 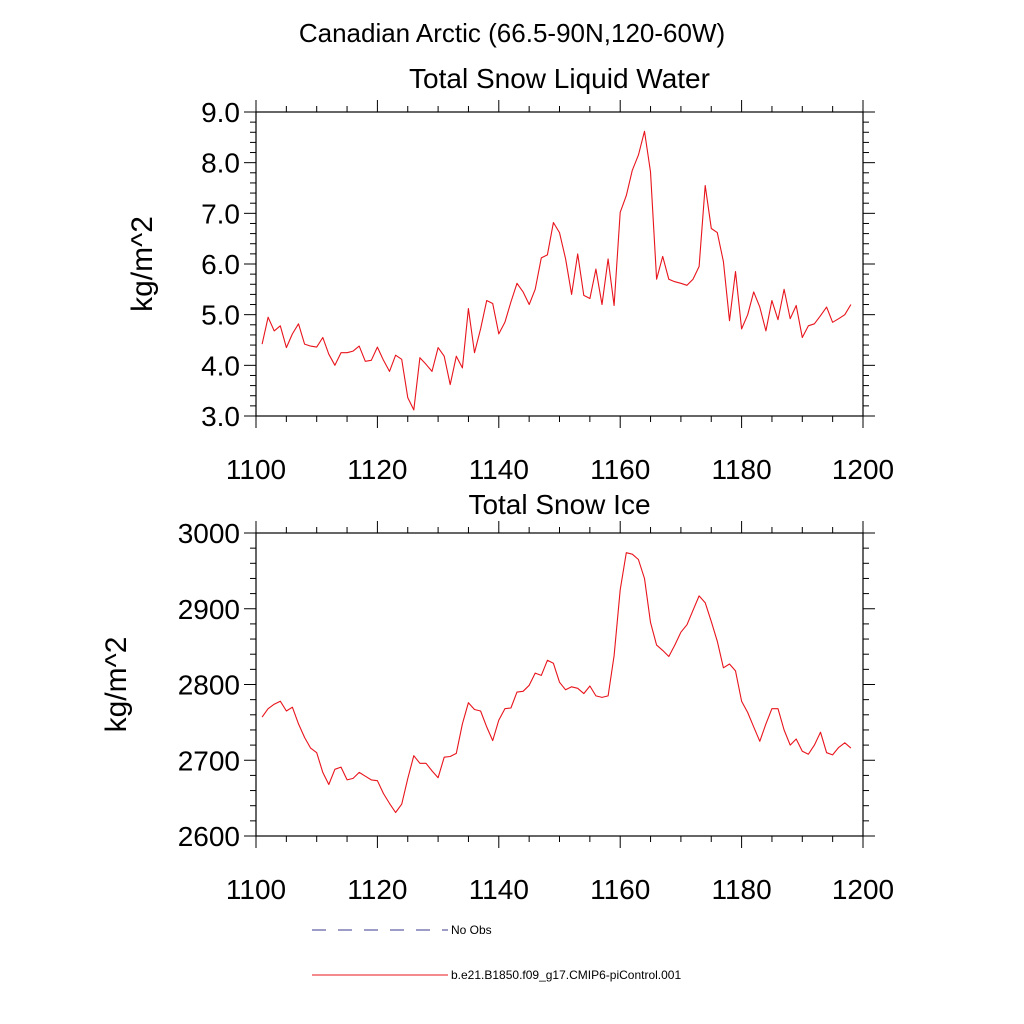 What do you see at coordinates (220, 315) in the screenshot?
I see `y-tick-label: 5.0` at bounding box center [220, 315].